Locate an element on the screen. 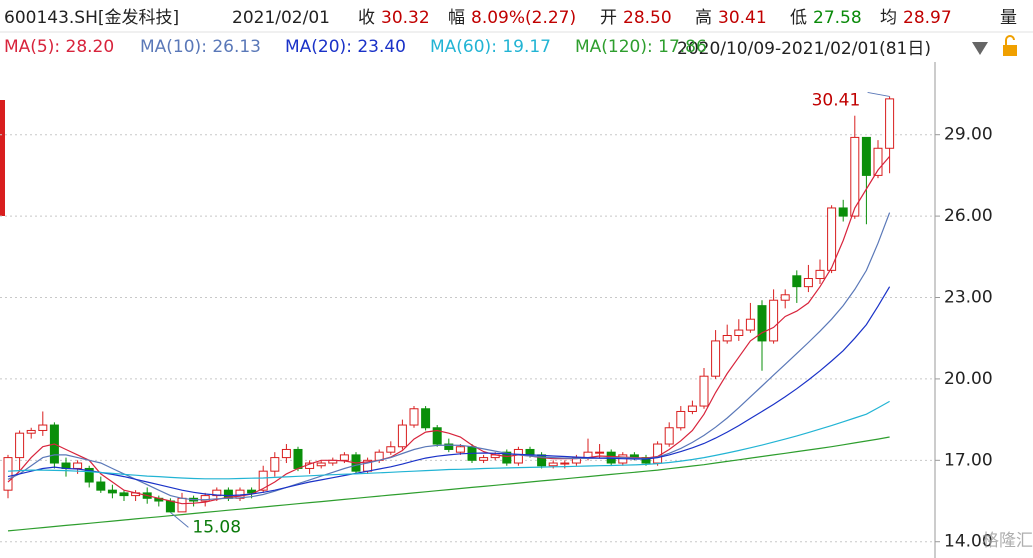 This screenshot has width=1033, height=558. info-label: 幅 is located at coordinates (456, 18).